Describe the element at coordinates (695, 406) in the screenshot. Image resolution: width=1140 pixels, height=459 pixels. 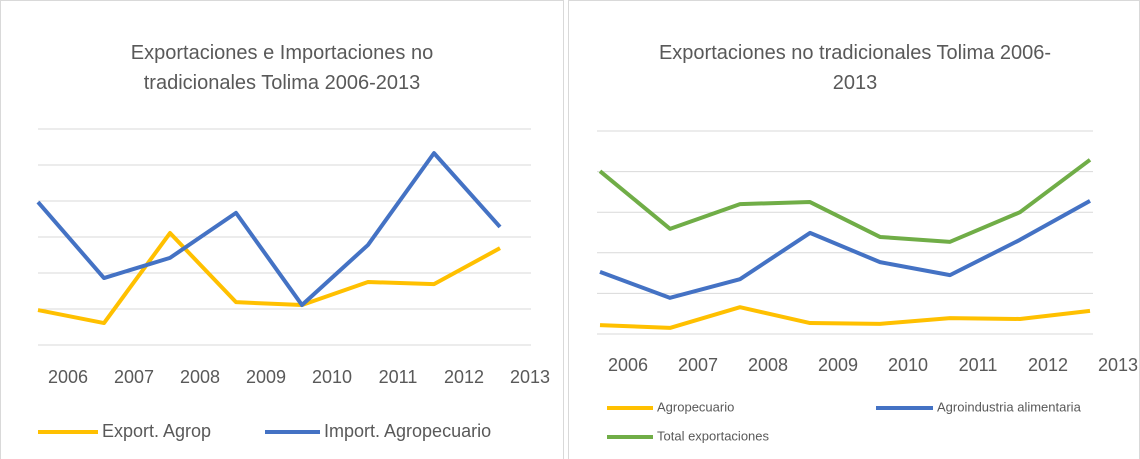
I see `legend-label: Agropecuario` at that location.